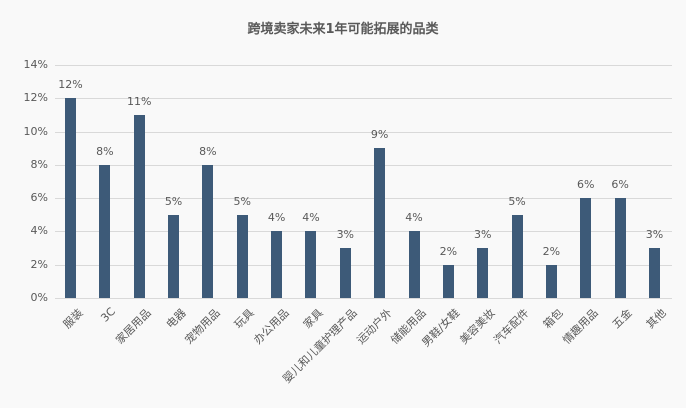 The image size is (686, 408). Describe the element at coordinates (139, 101) in the screenshot. I see `value-label: 11%` at that location.